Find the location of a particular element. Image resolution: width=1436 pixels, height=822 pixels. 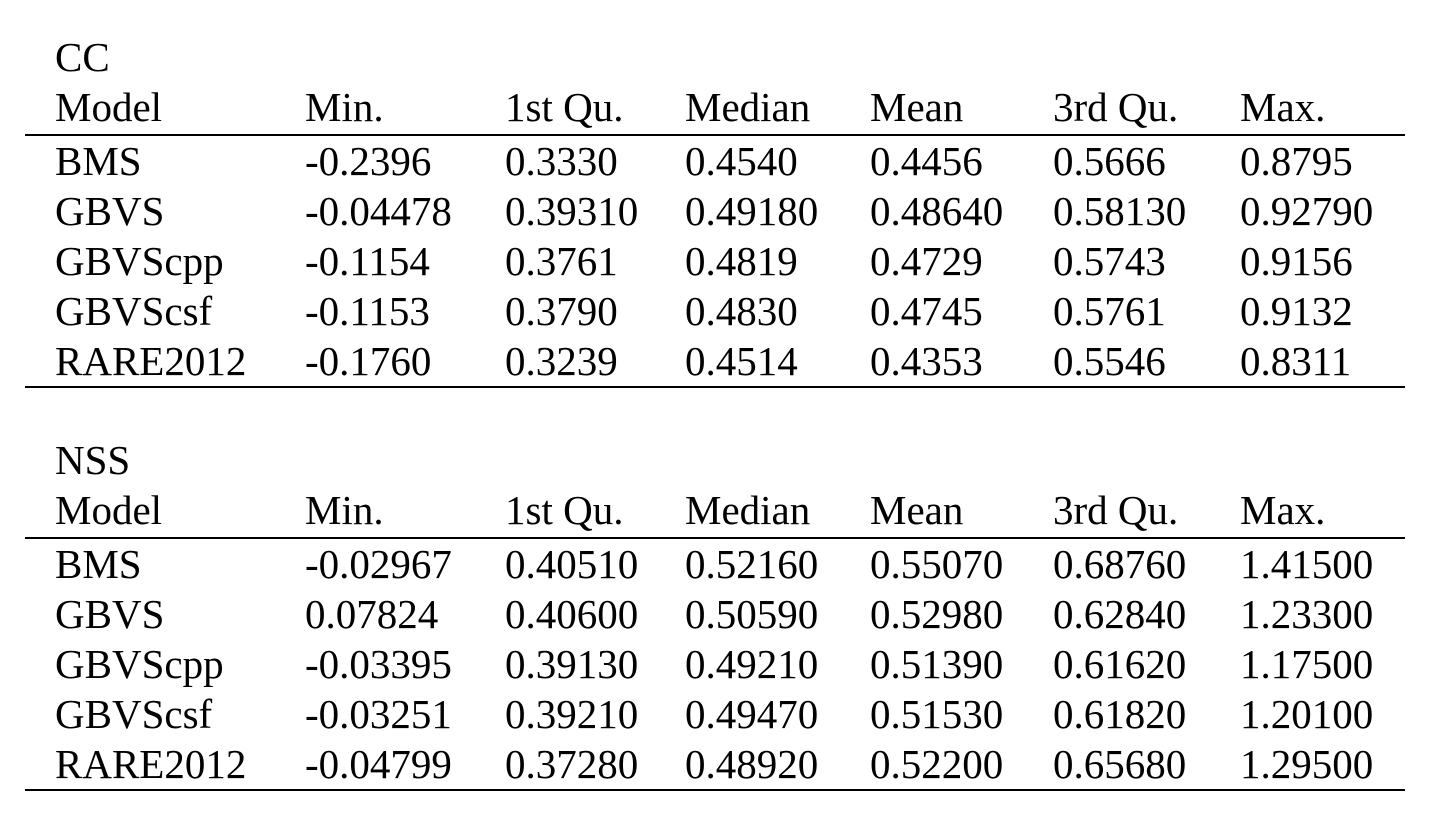

cell-min: 0.07824 is located at coordinates (372, 614).